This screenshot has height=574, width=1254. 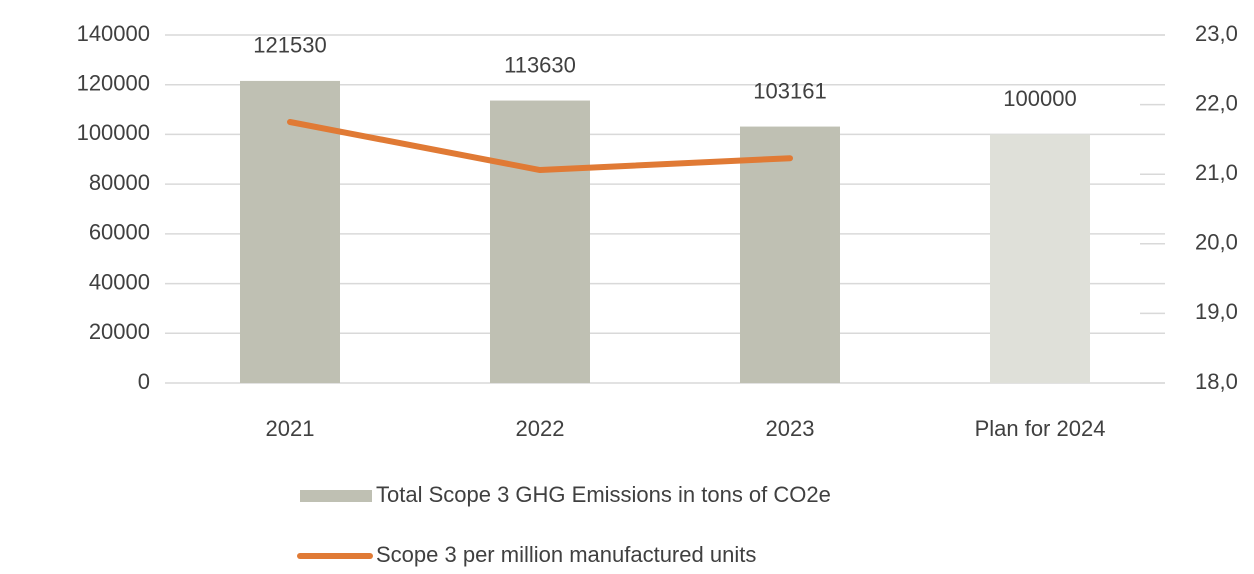 I want to click on data-label: 121530, so click(x=289, y=45).